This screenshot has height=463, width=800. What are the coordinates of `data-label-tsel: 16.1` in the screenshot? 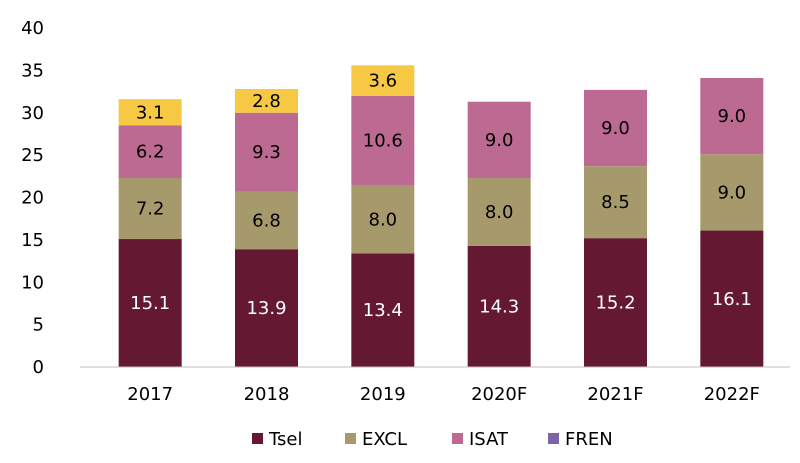 It's located at (732, 299).